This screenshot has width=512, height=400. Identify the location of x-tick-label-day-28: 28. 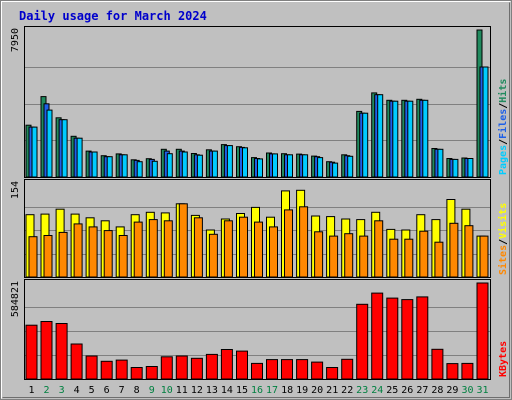
(437, 390).